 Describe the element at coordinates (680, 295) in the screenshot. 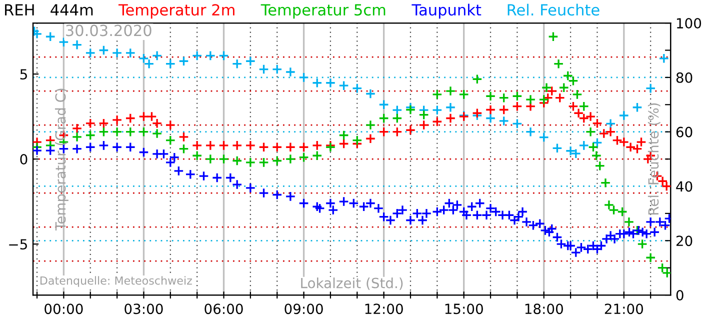

I see `y2-tick-label: 0` at that location.